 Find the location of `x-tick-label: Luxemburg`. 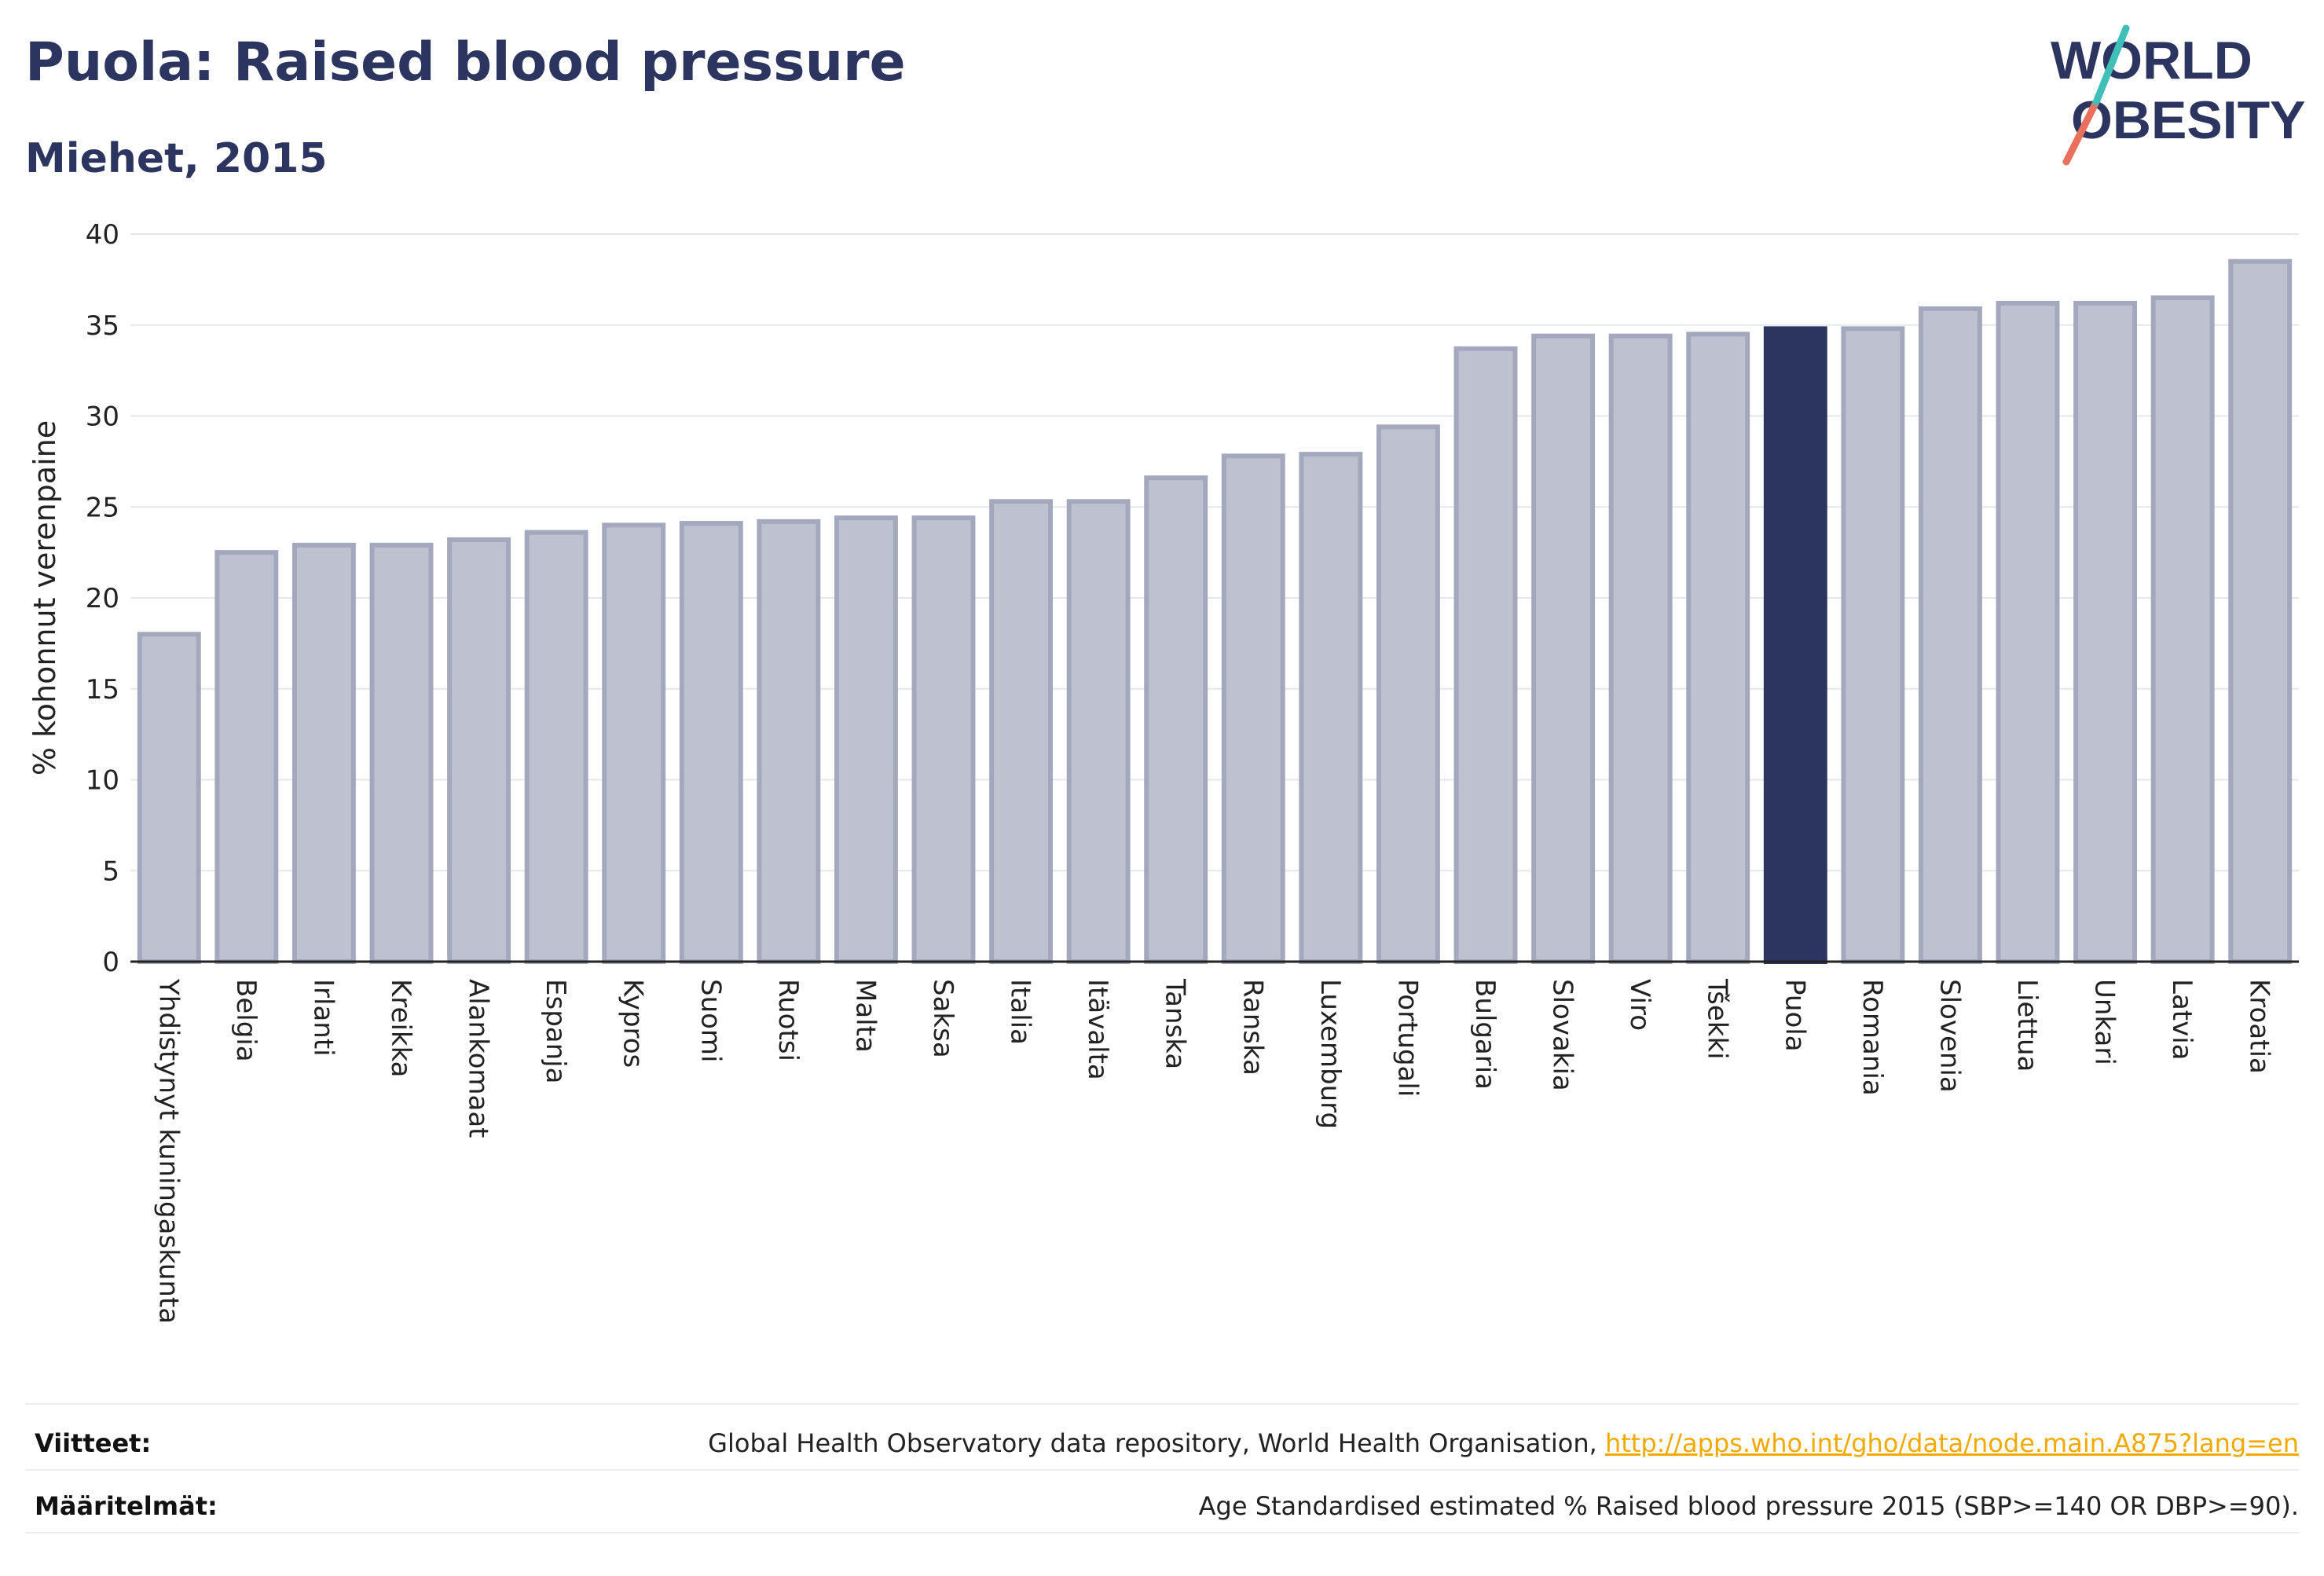

x-tick-label: Luxemburg is located at coordinates (1330, 1054).